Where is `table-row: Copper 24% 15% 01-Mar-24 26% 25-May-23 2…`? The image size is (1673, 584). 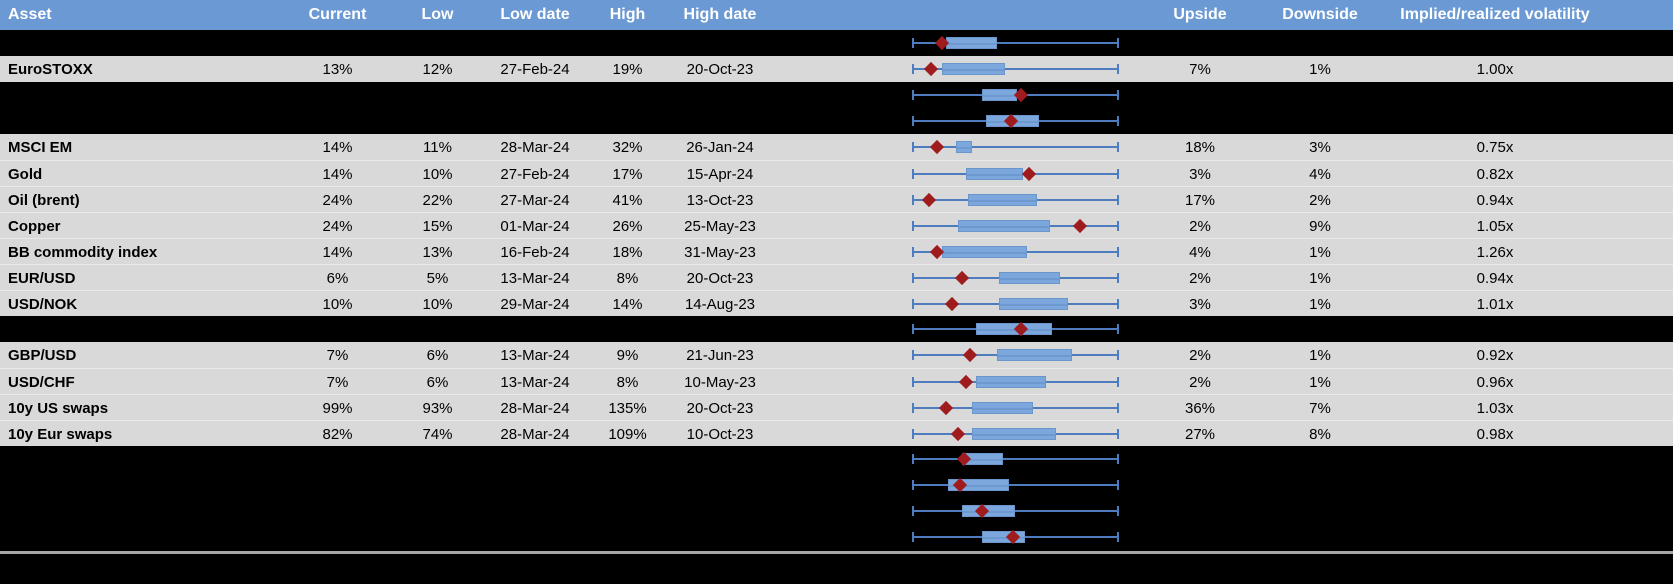 table-row: Copper 24% 15% 01-Mar-24 26% 25-May-23 2… is located at coordinates (836, 225).